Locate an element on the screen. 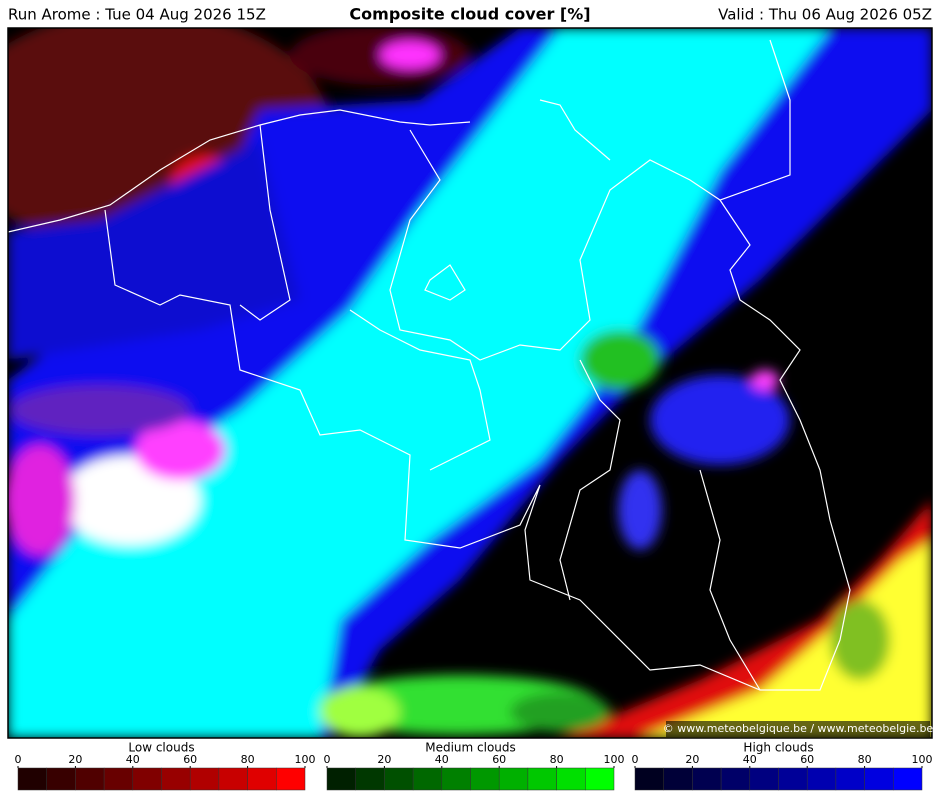 The height and width of the screenshot is (800, 940). legend-label: Medium clouds is located at coordinates (470, 748).